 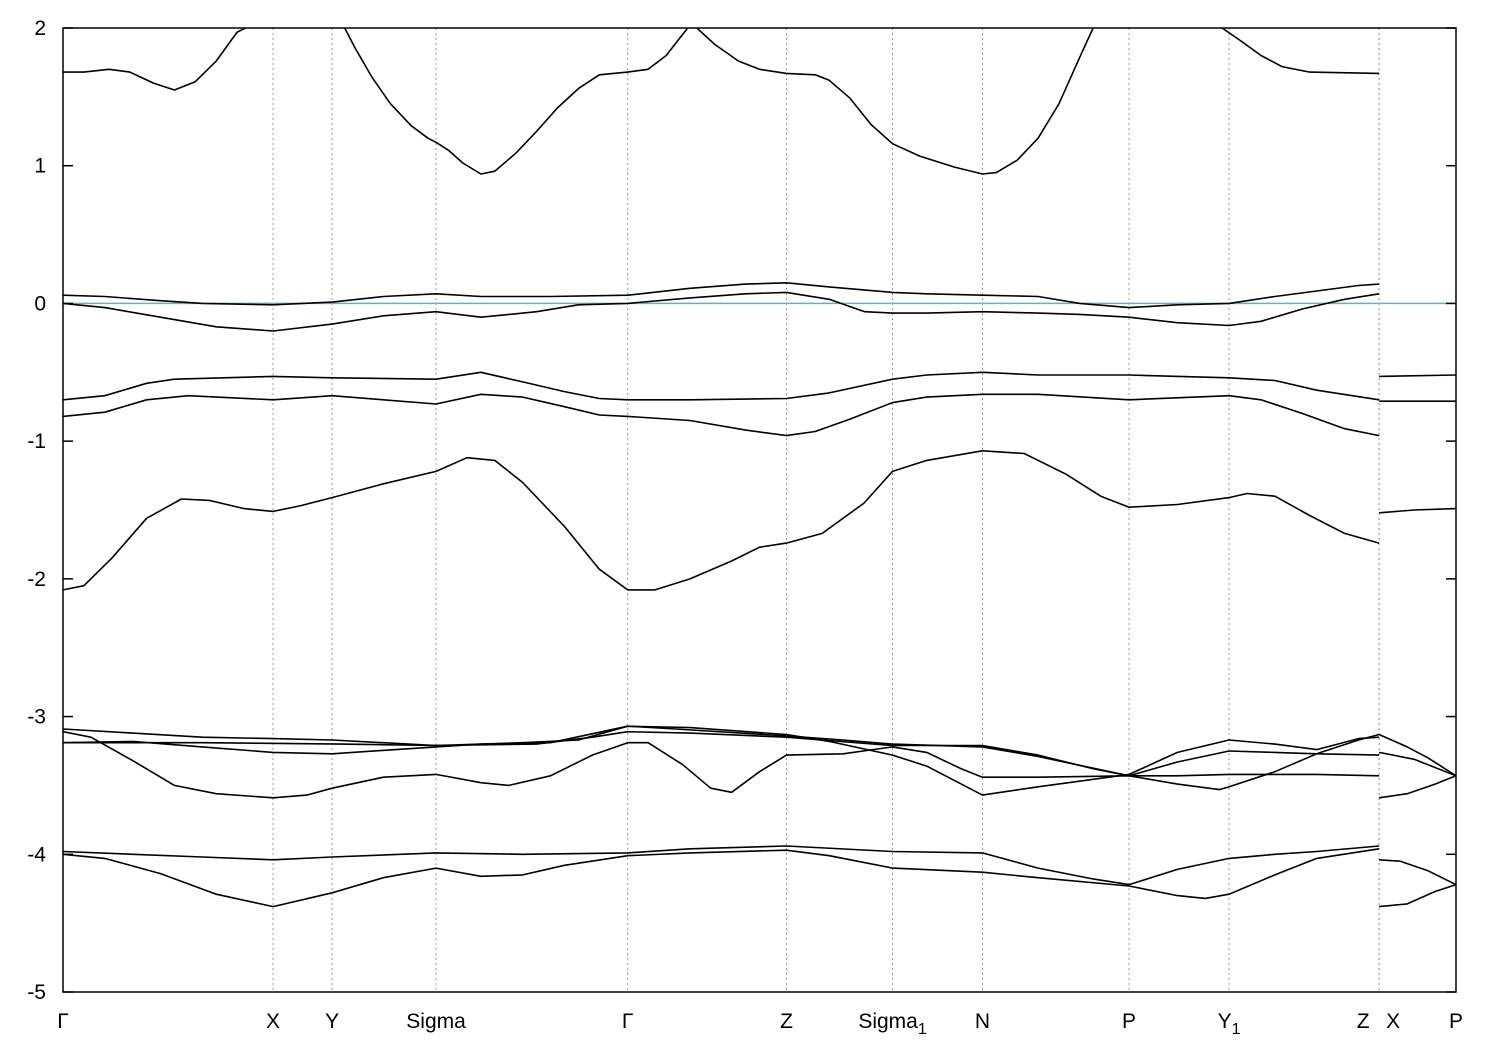 What do you see at coordinates (36, 854) in the screenshot?
I see `y-tick-label: -4` at bounding box center [36, 854].